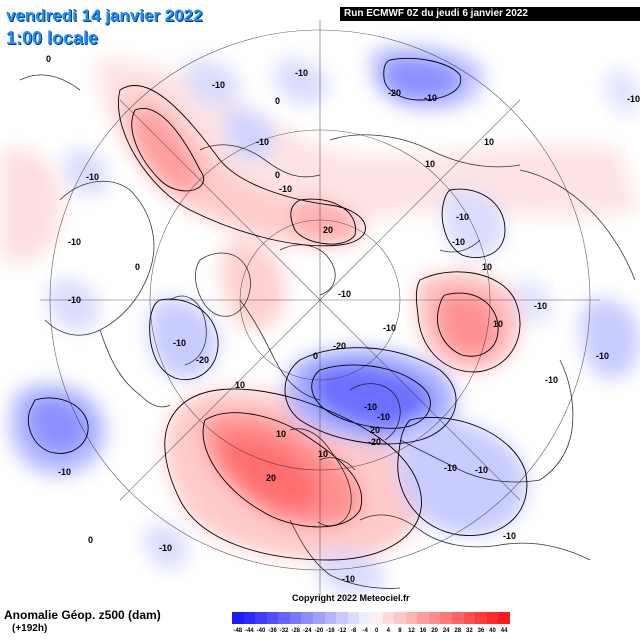 The image size is (640, 640). What do you see at coordinates (481, 631) in the screenshot?
I see `legend-tick-label: 36` at bounding box center [481, 631].